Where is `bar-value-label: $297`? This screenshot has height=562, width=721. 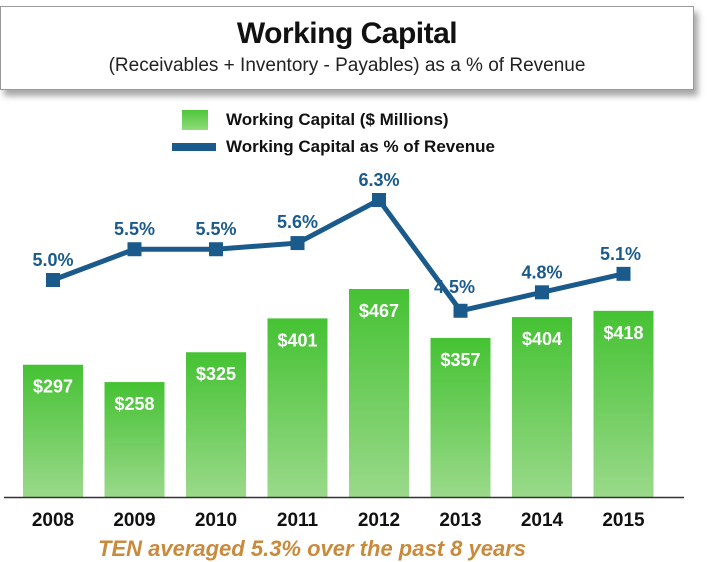 bar-value-label: $297 is located at coordinates (53, 387).